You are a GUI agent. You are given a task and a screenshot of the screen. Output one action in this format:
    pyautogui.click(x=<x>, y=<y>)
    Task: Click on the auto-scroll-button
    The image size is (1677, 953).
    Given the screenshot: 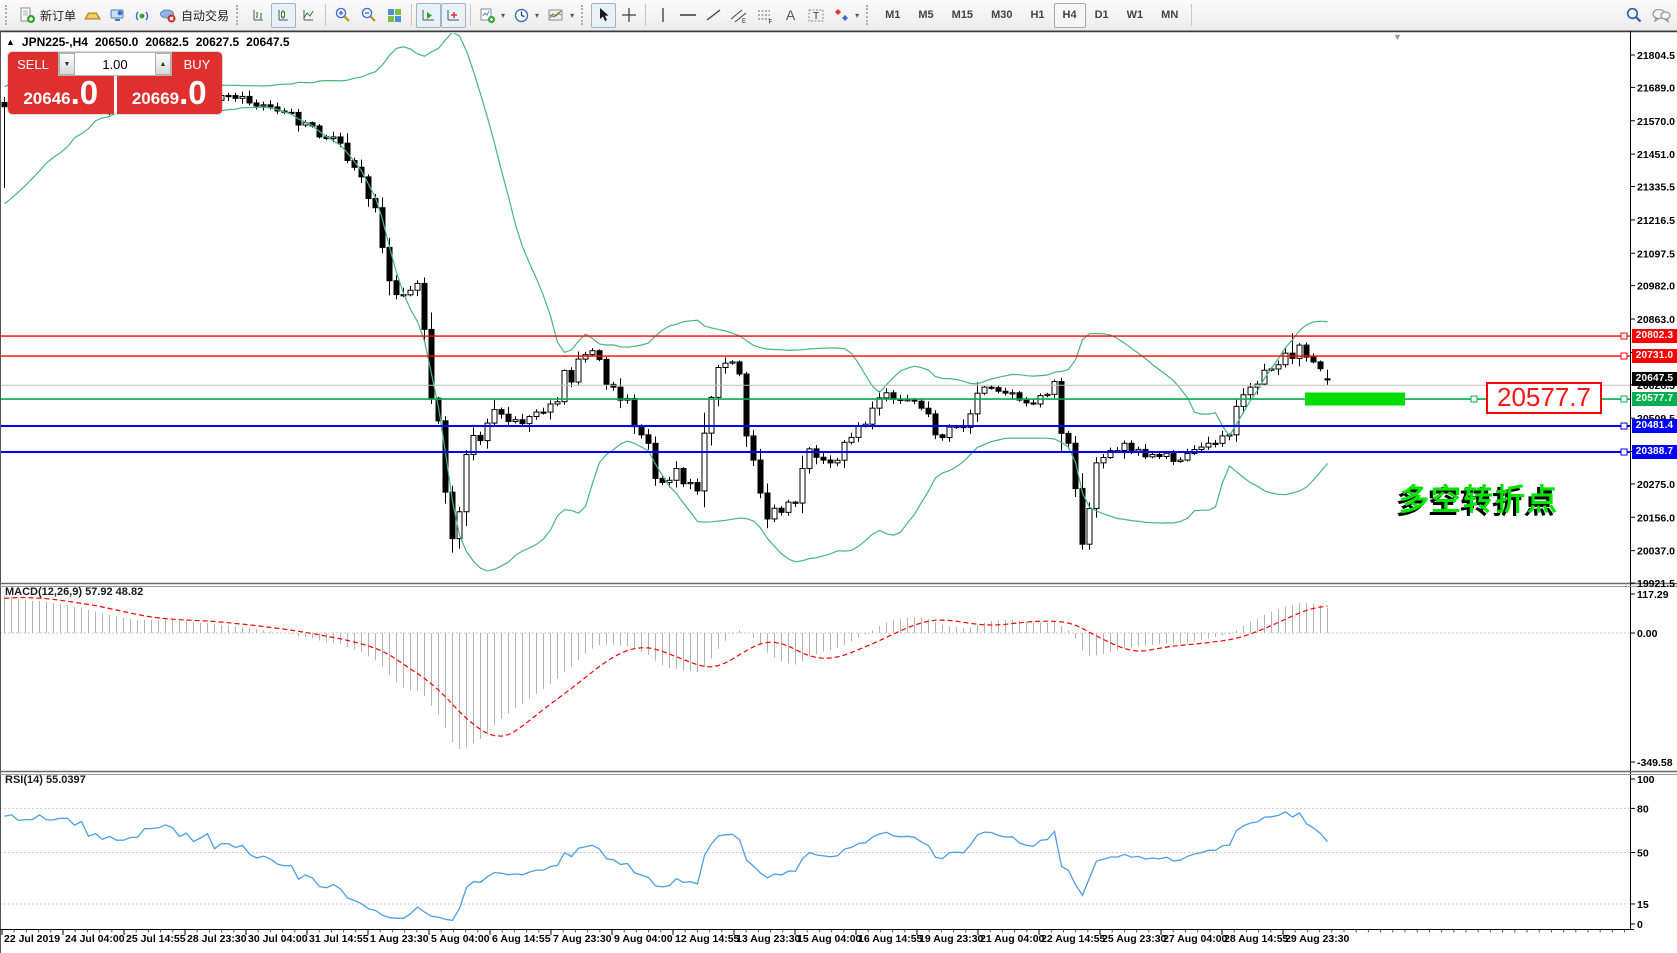 What is the action you would take?
    pyautogui.click(x=429, y=15)
    